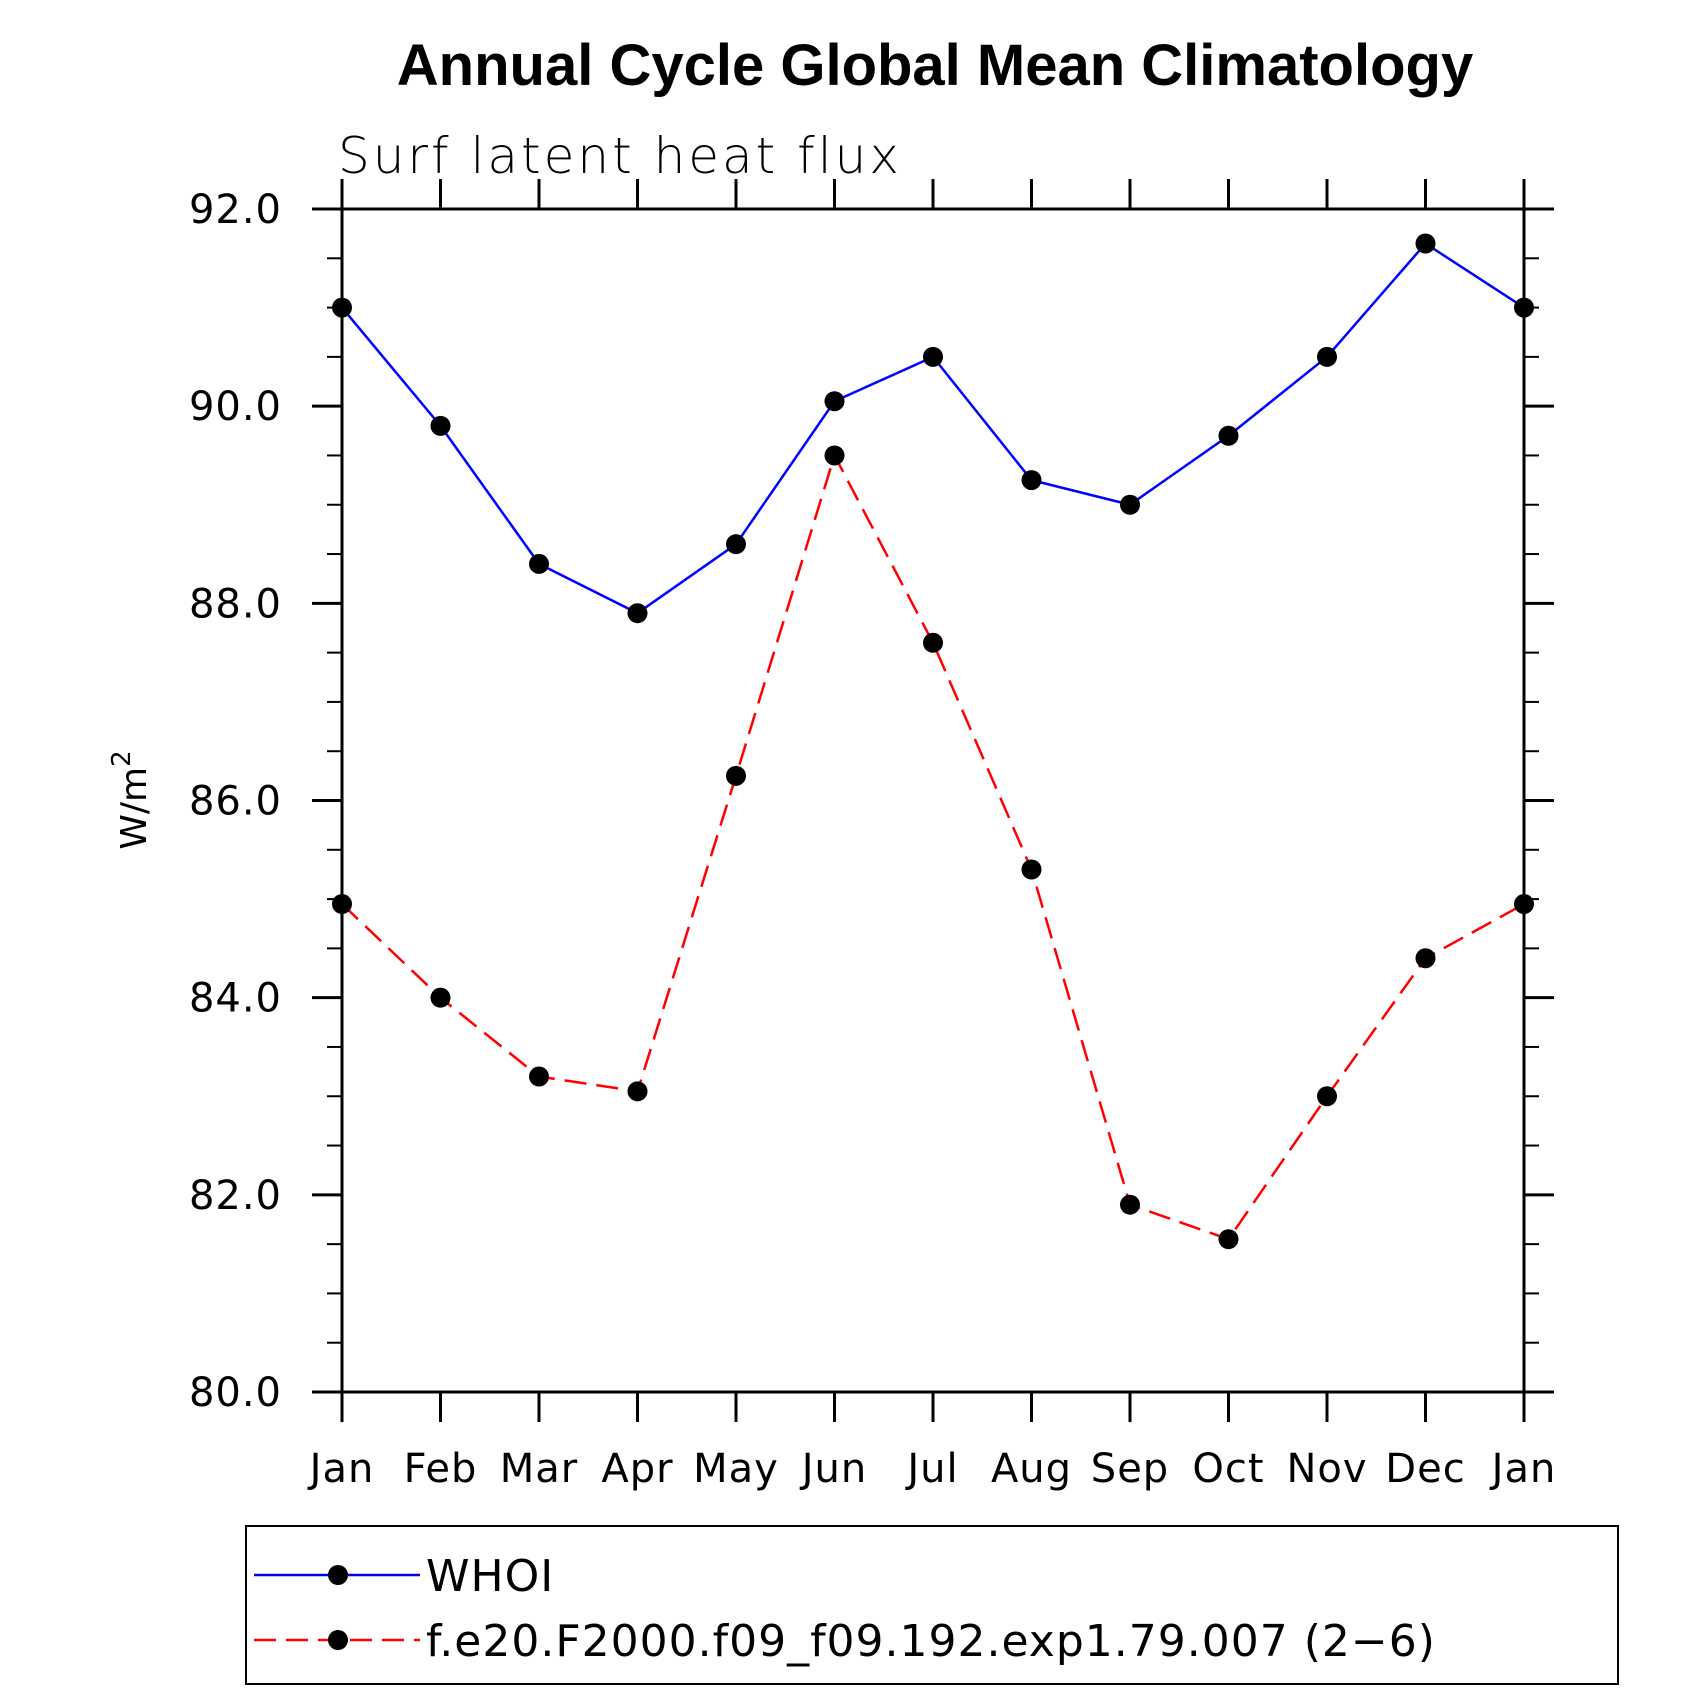  What do you see at coordinates (1326, 1469) in the screenshot?
I see `x-tick-label: Nov` at bounding box center [1326, 1469].